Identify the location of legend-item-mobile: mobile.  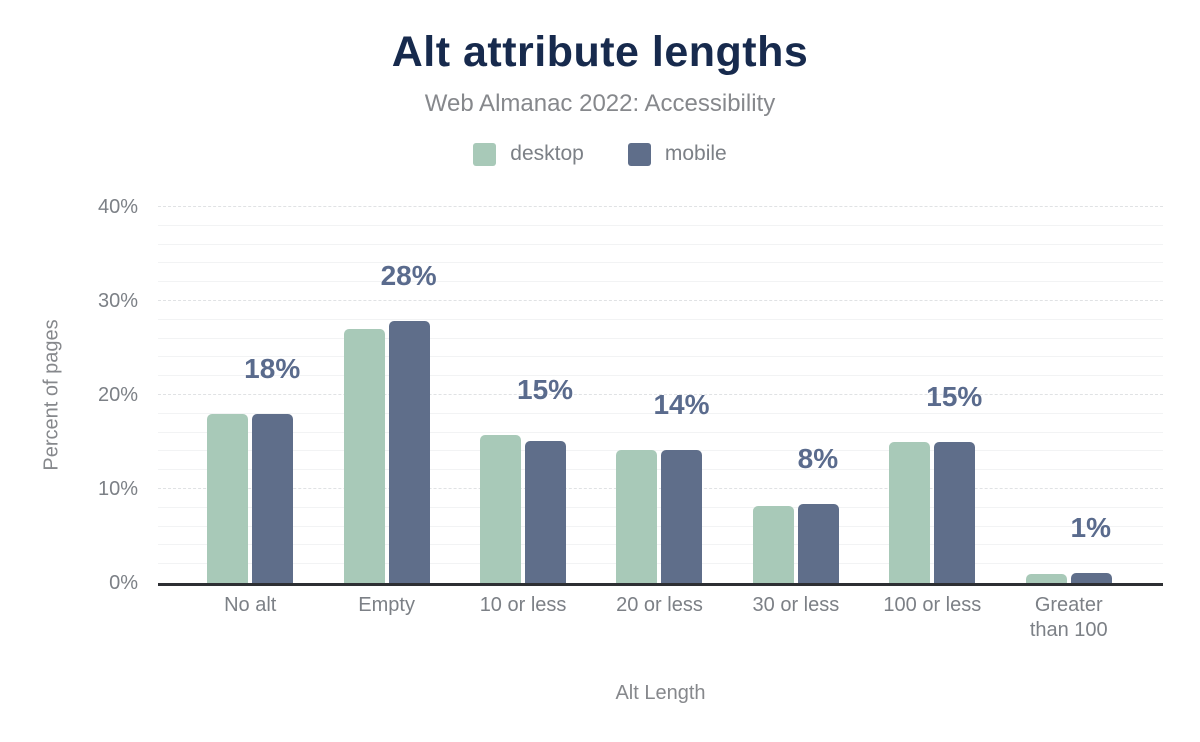
(677, 154).